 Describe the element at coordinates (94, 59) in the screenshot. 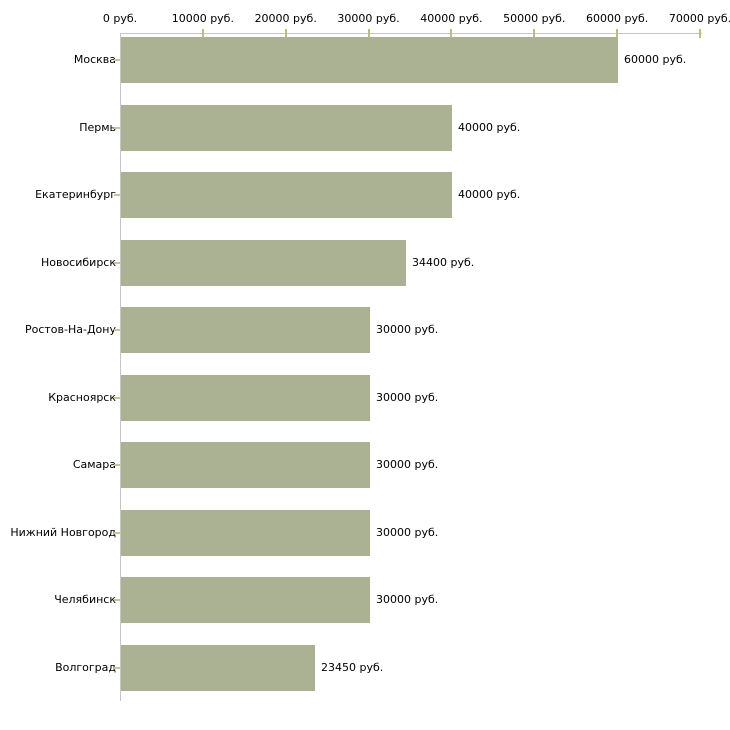

I see `category-label: Москва` at that location.